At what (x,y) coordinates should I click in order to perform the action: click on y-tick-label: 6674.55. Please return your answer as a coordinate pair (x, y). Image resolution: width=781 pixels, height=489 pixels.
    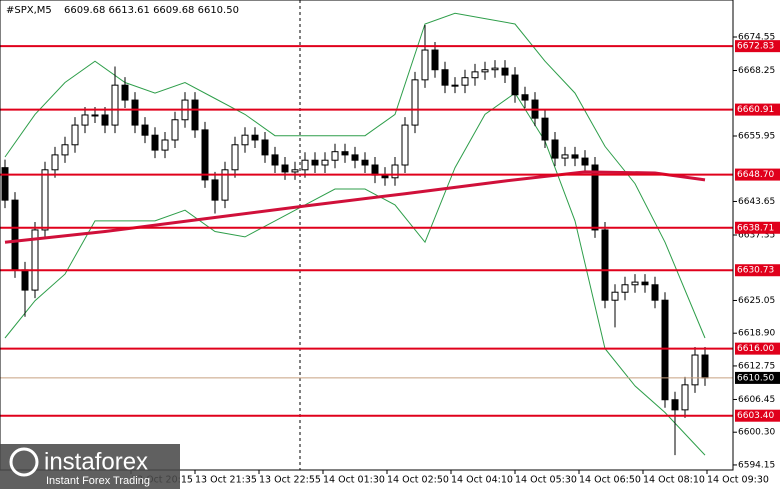
    Looking at the image, I should click on (756, 37).